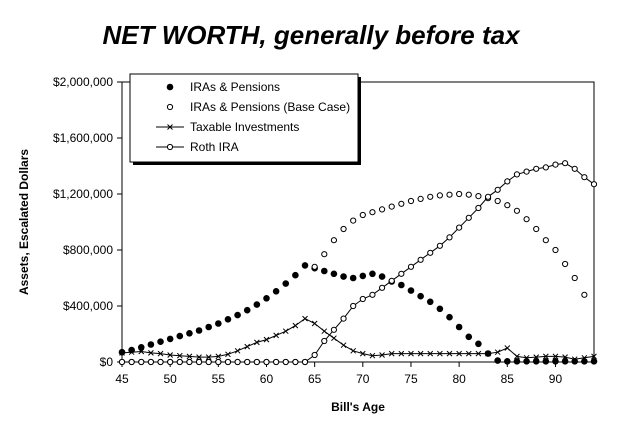 This screenshot has height=430, width=622. What do you see at coordinates (83, 194) in the screenshot?
I see `y-tick-label: $1,200,000` at bounding box center [83, 194].